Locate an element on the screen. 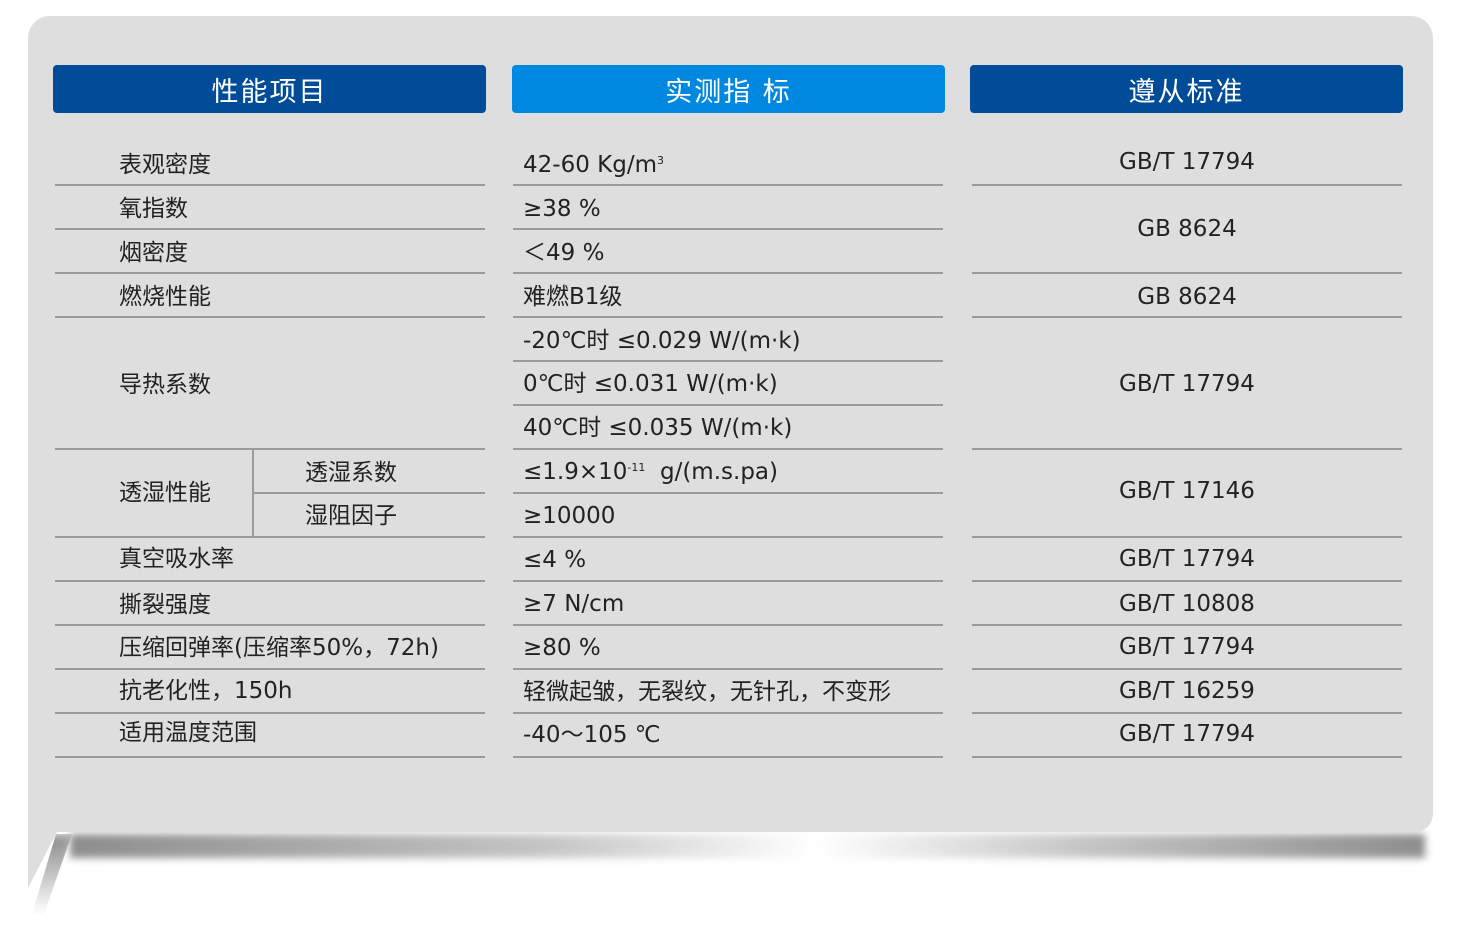  header-standard: 遵从标准 is located at coordinates (1186, 89).